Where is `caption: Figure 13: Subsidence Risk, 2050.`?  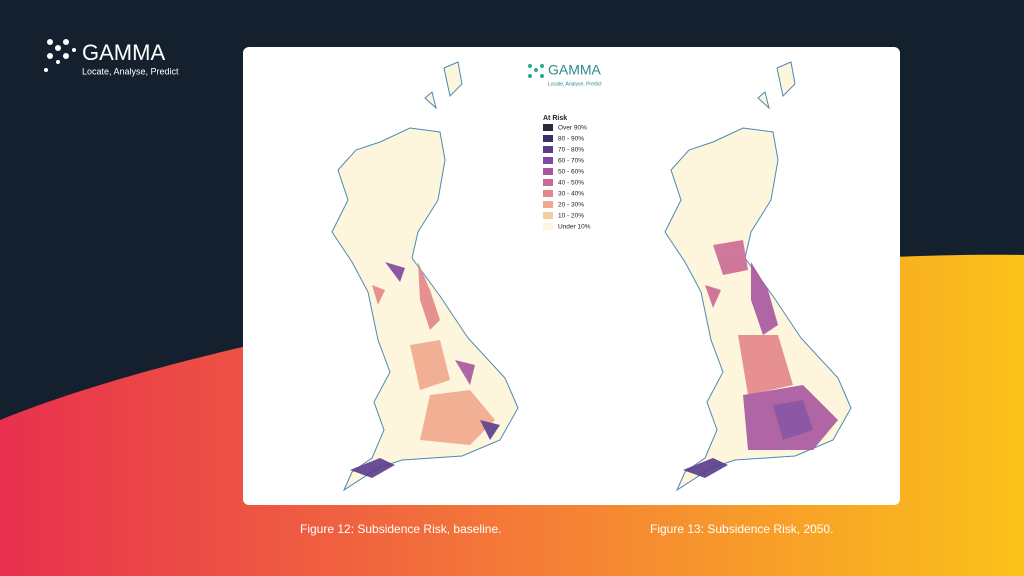
caption: Figure 13: Subsidence Risk, 2050. is located at coordinates (741, 529).